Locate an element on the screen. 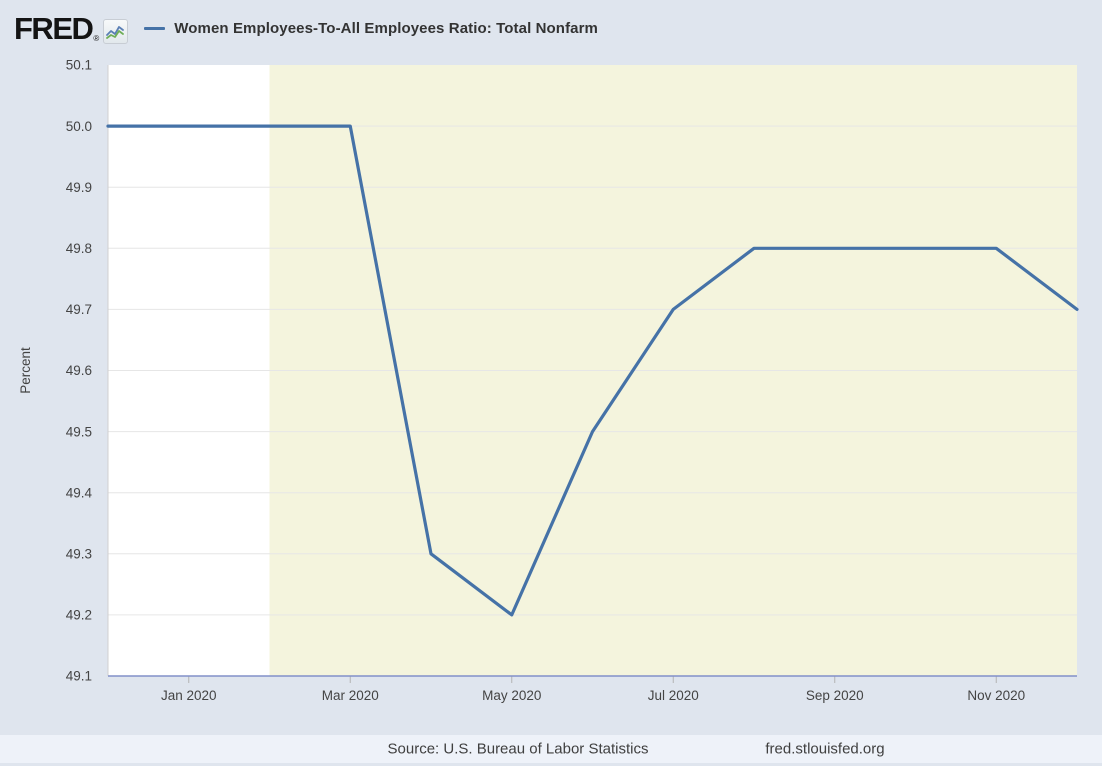  y-axis-title: Percent is located at coordinates (25, 370).